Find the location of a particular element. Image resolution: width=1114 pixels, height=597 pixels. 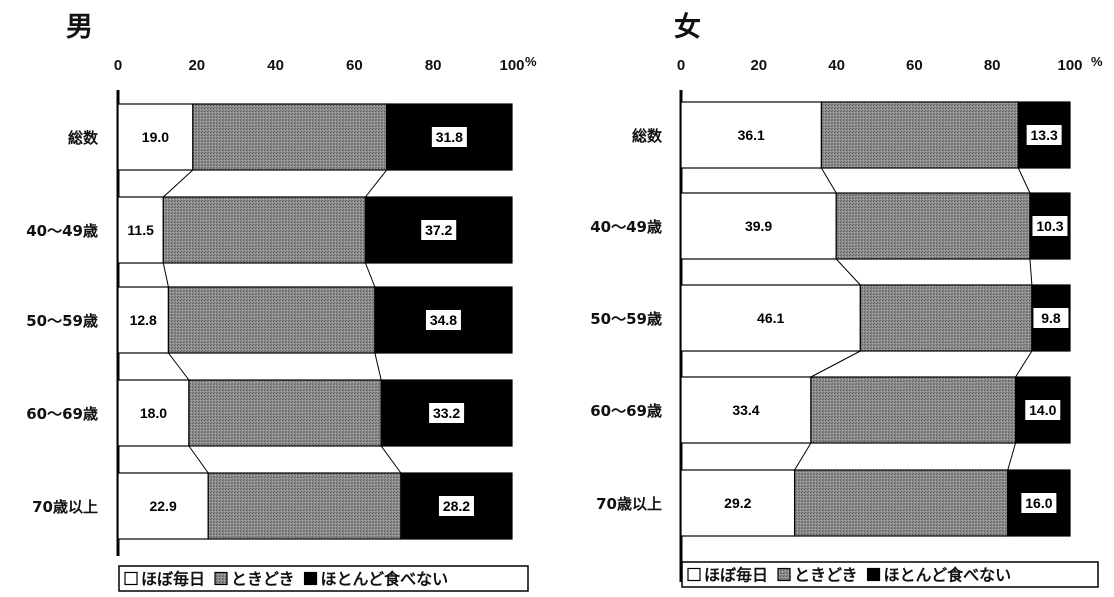

data-label: 46.1 is located at coordinates (770, 318).